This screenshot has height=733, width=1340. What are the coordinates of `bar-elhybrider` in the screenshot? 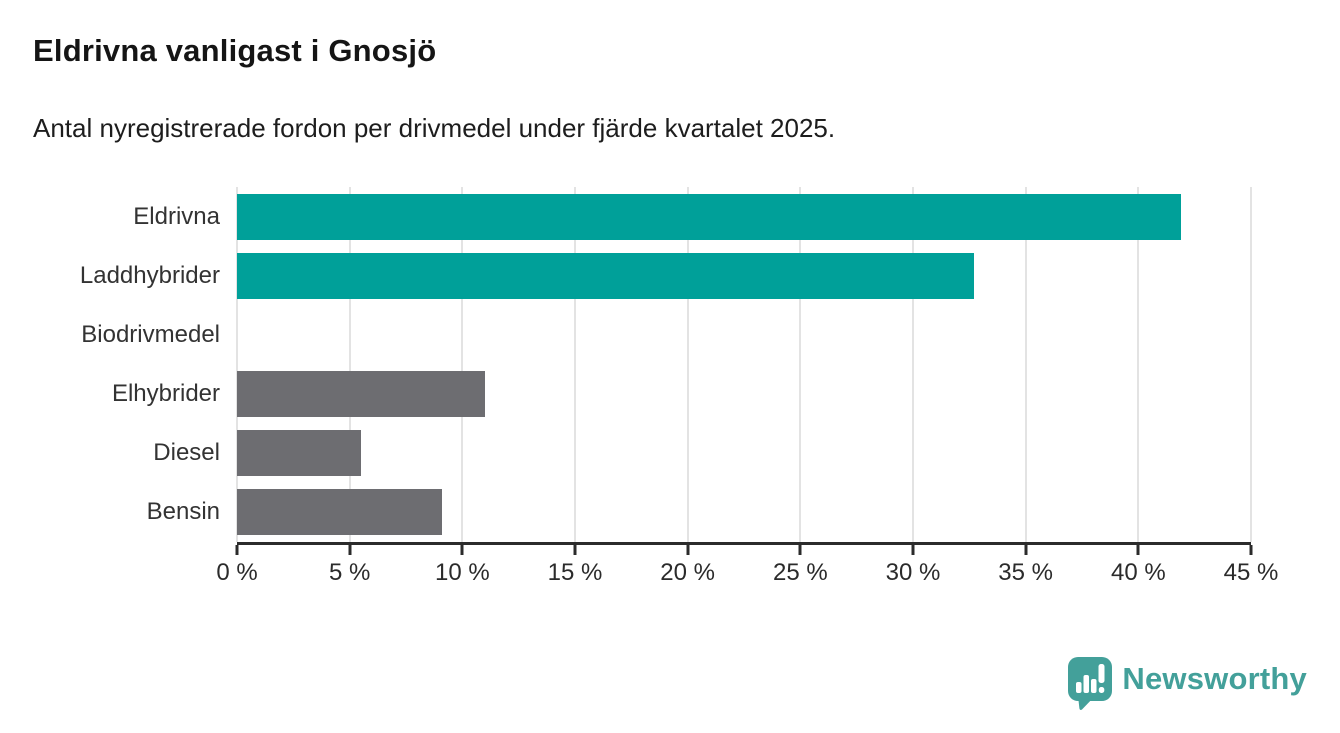 It's located at (361, 394).